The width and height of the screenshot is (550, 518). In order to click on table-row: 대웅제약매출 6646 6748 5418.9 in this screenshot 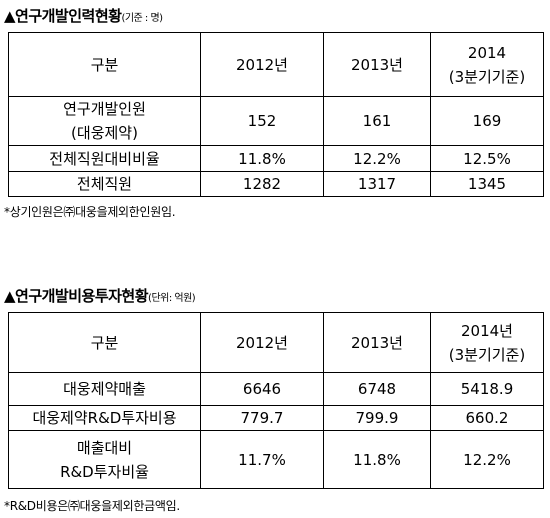, I will do `click(276, 389)`.